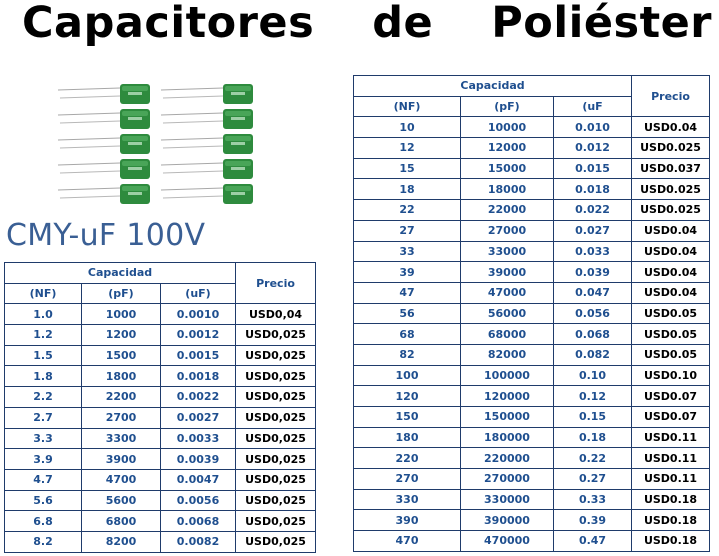 The image size is (719, 556). Describe the element at coordinates (507, 479) in the screenshot. I see `pf-cell: 270000` at that location.